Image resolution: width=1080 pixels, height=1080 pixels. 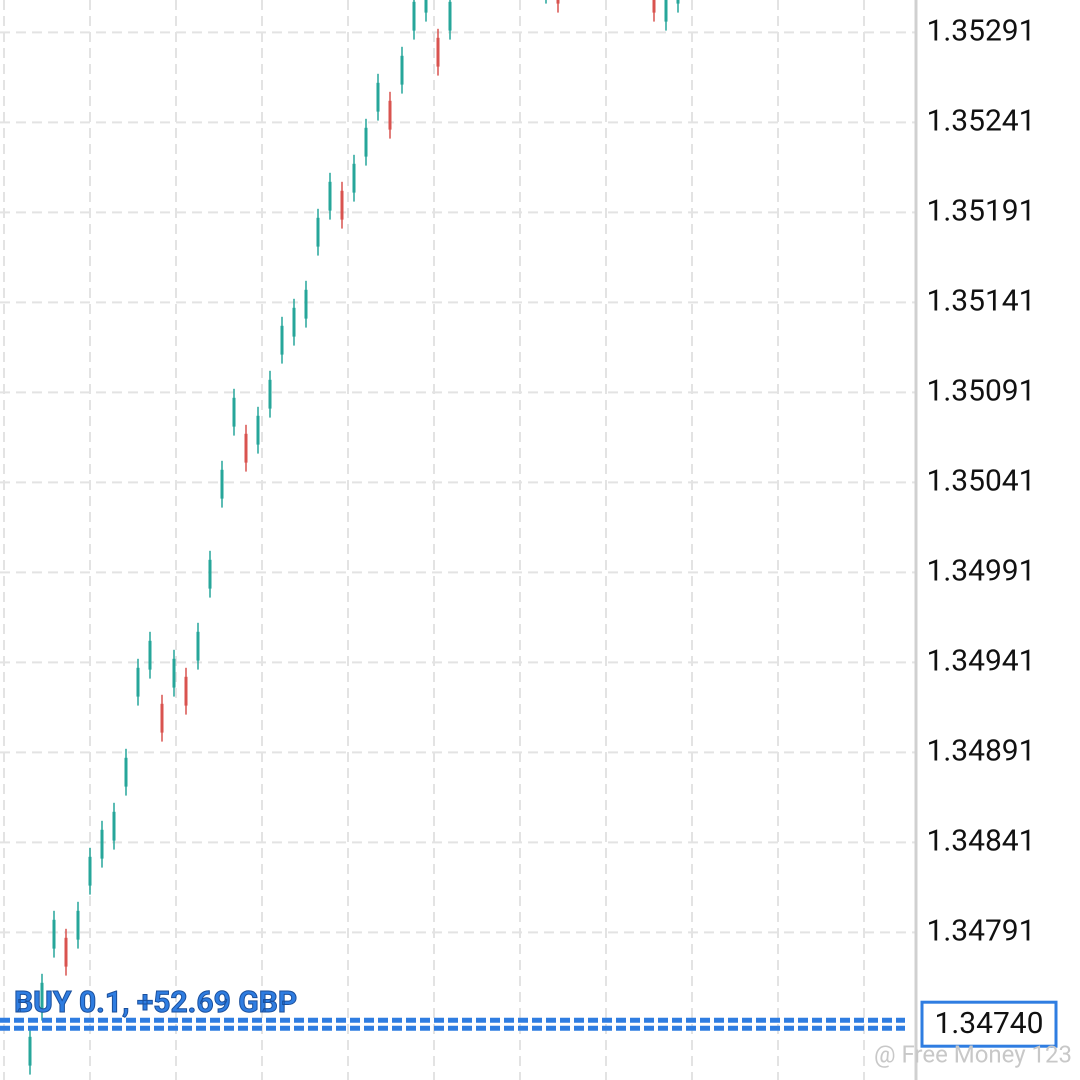 What do you see at coordinates (980, 480) in the screenshot?
I see `y-tick-label: 1.35041` at bounding box center [980, 480].